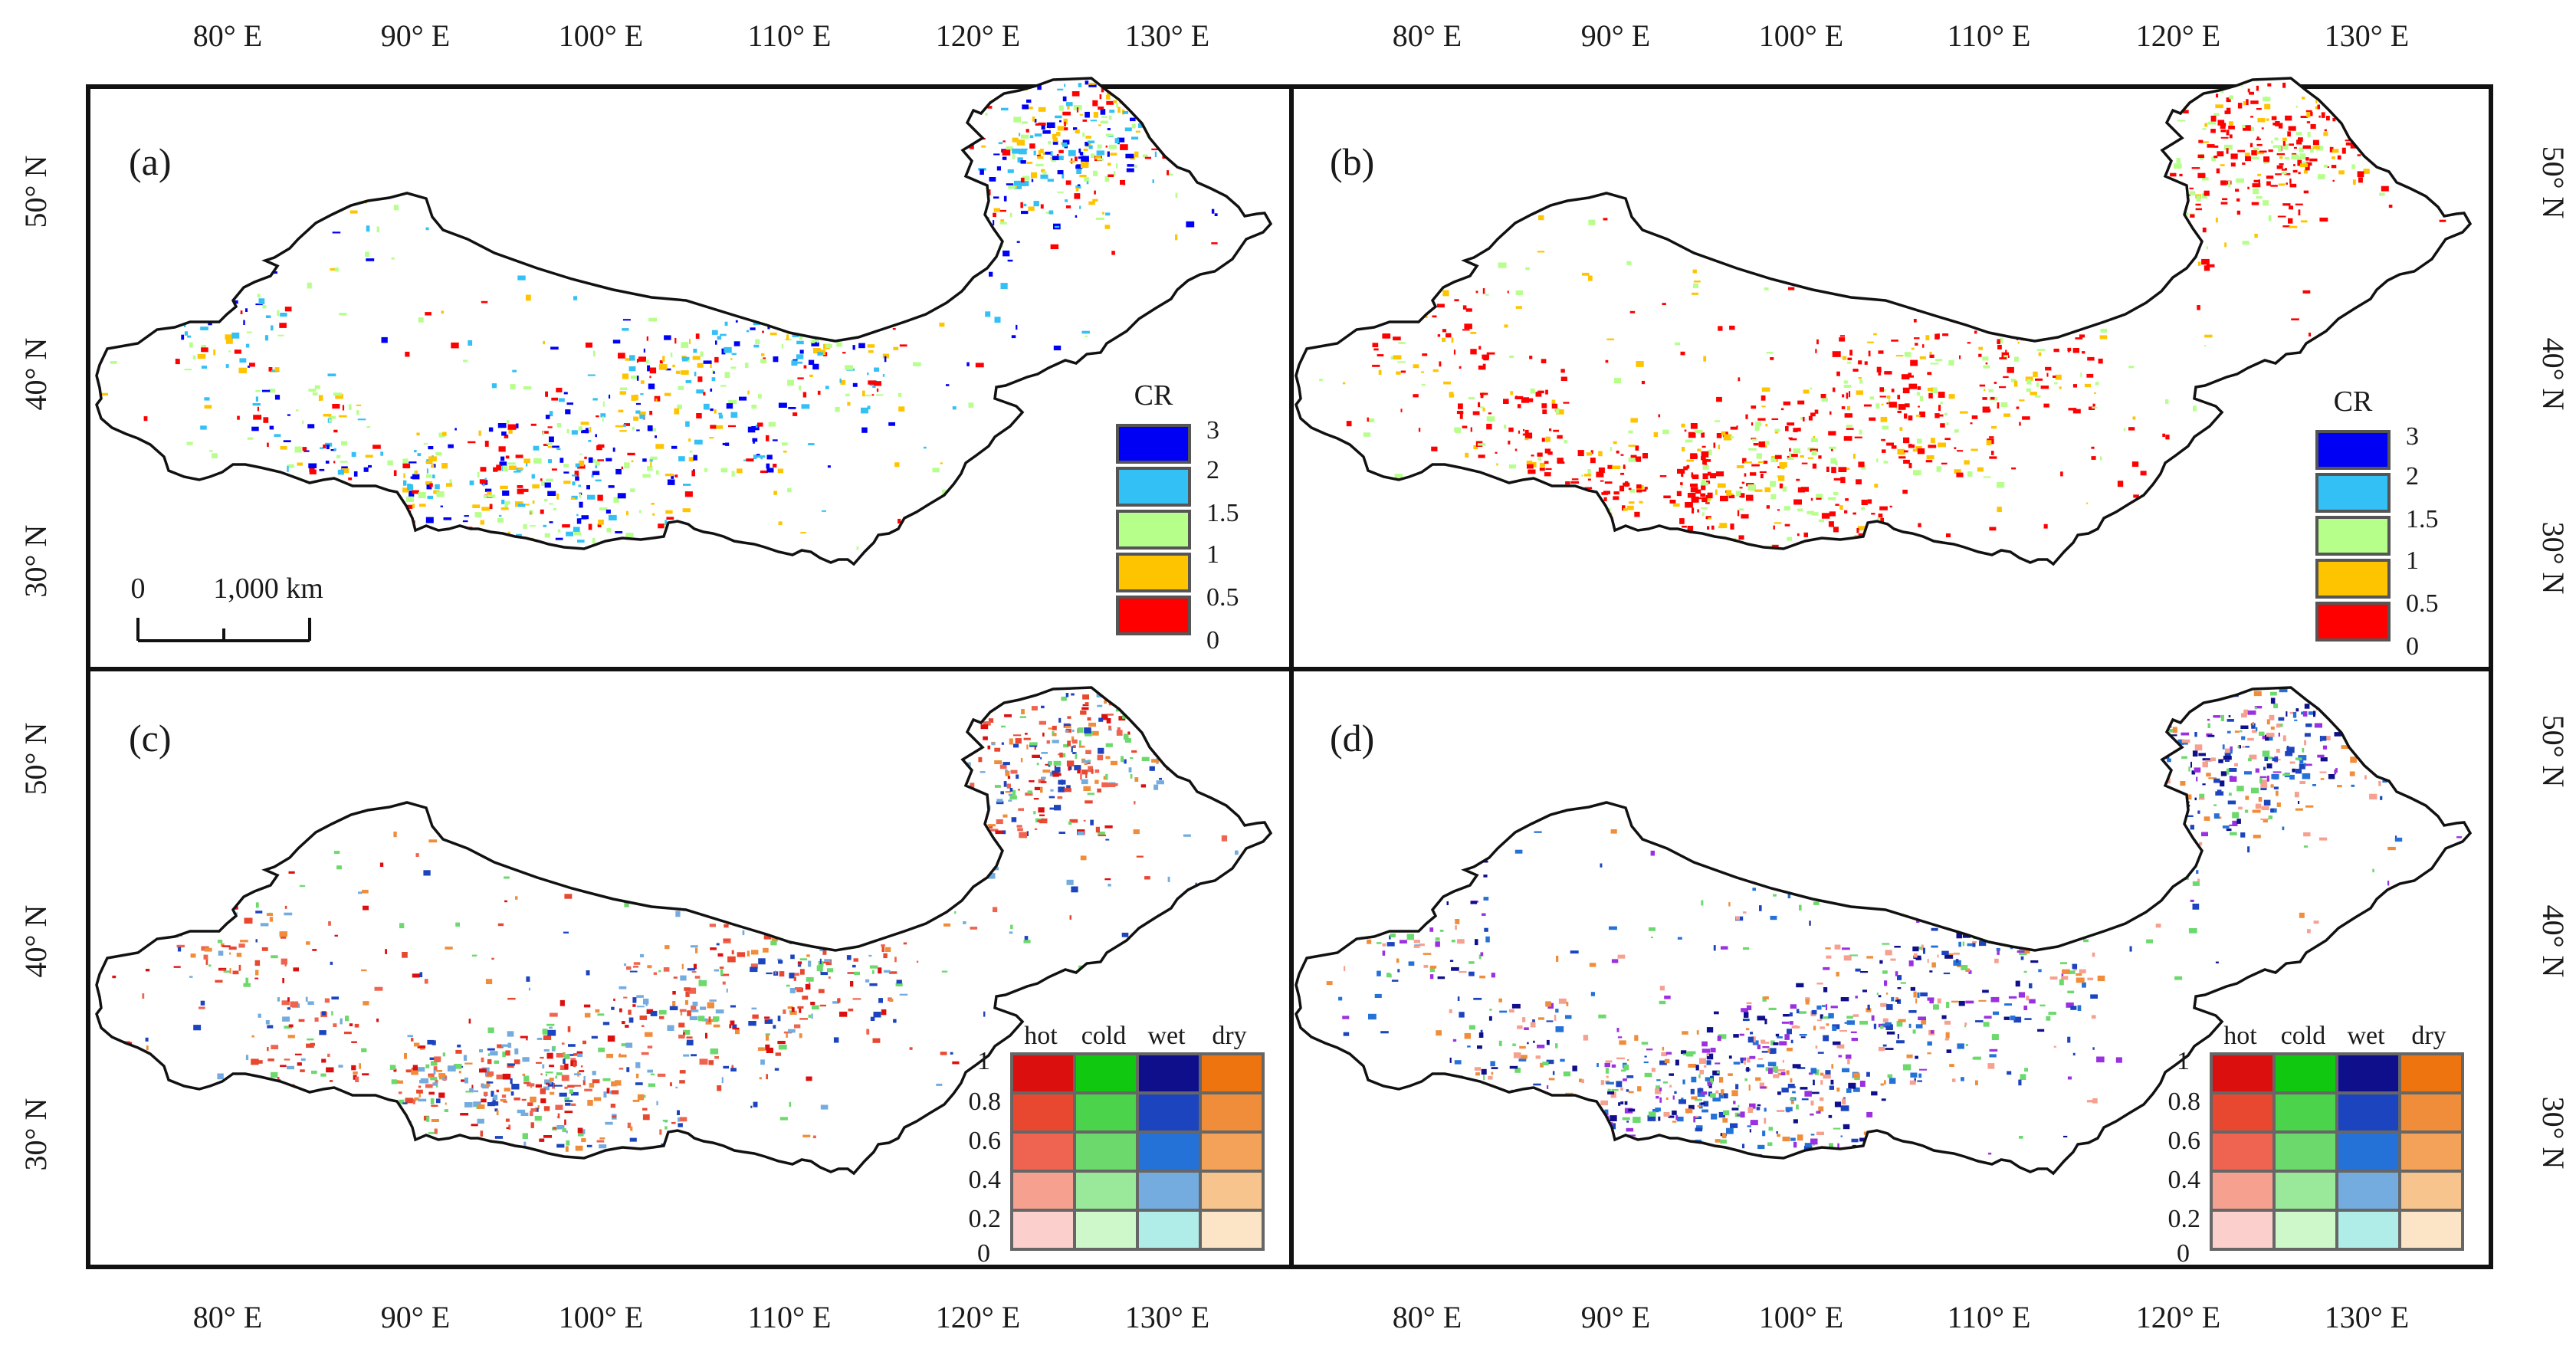  What do you see at coordinates (138, 589) in the screenshot?
I see `scale-bar-start: 0` at bounding box center [138, 589].